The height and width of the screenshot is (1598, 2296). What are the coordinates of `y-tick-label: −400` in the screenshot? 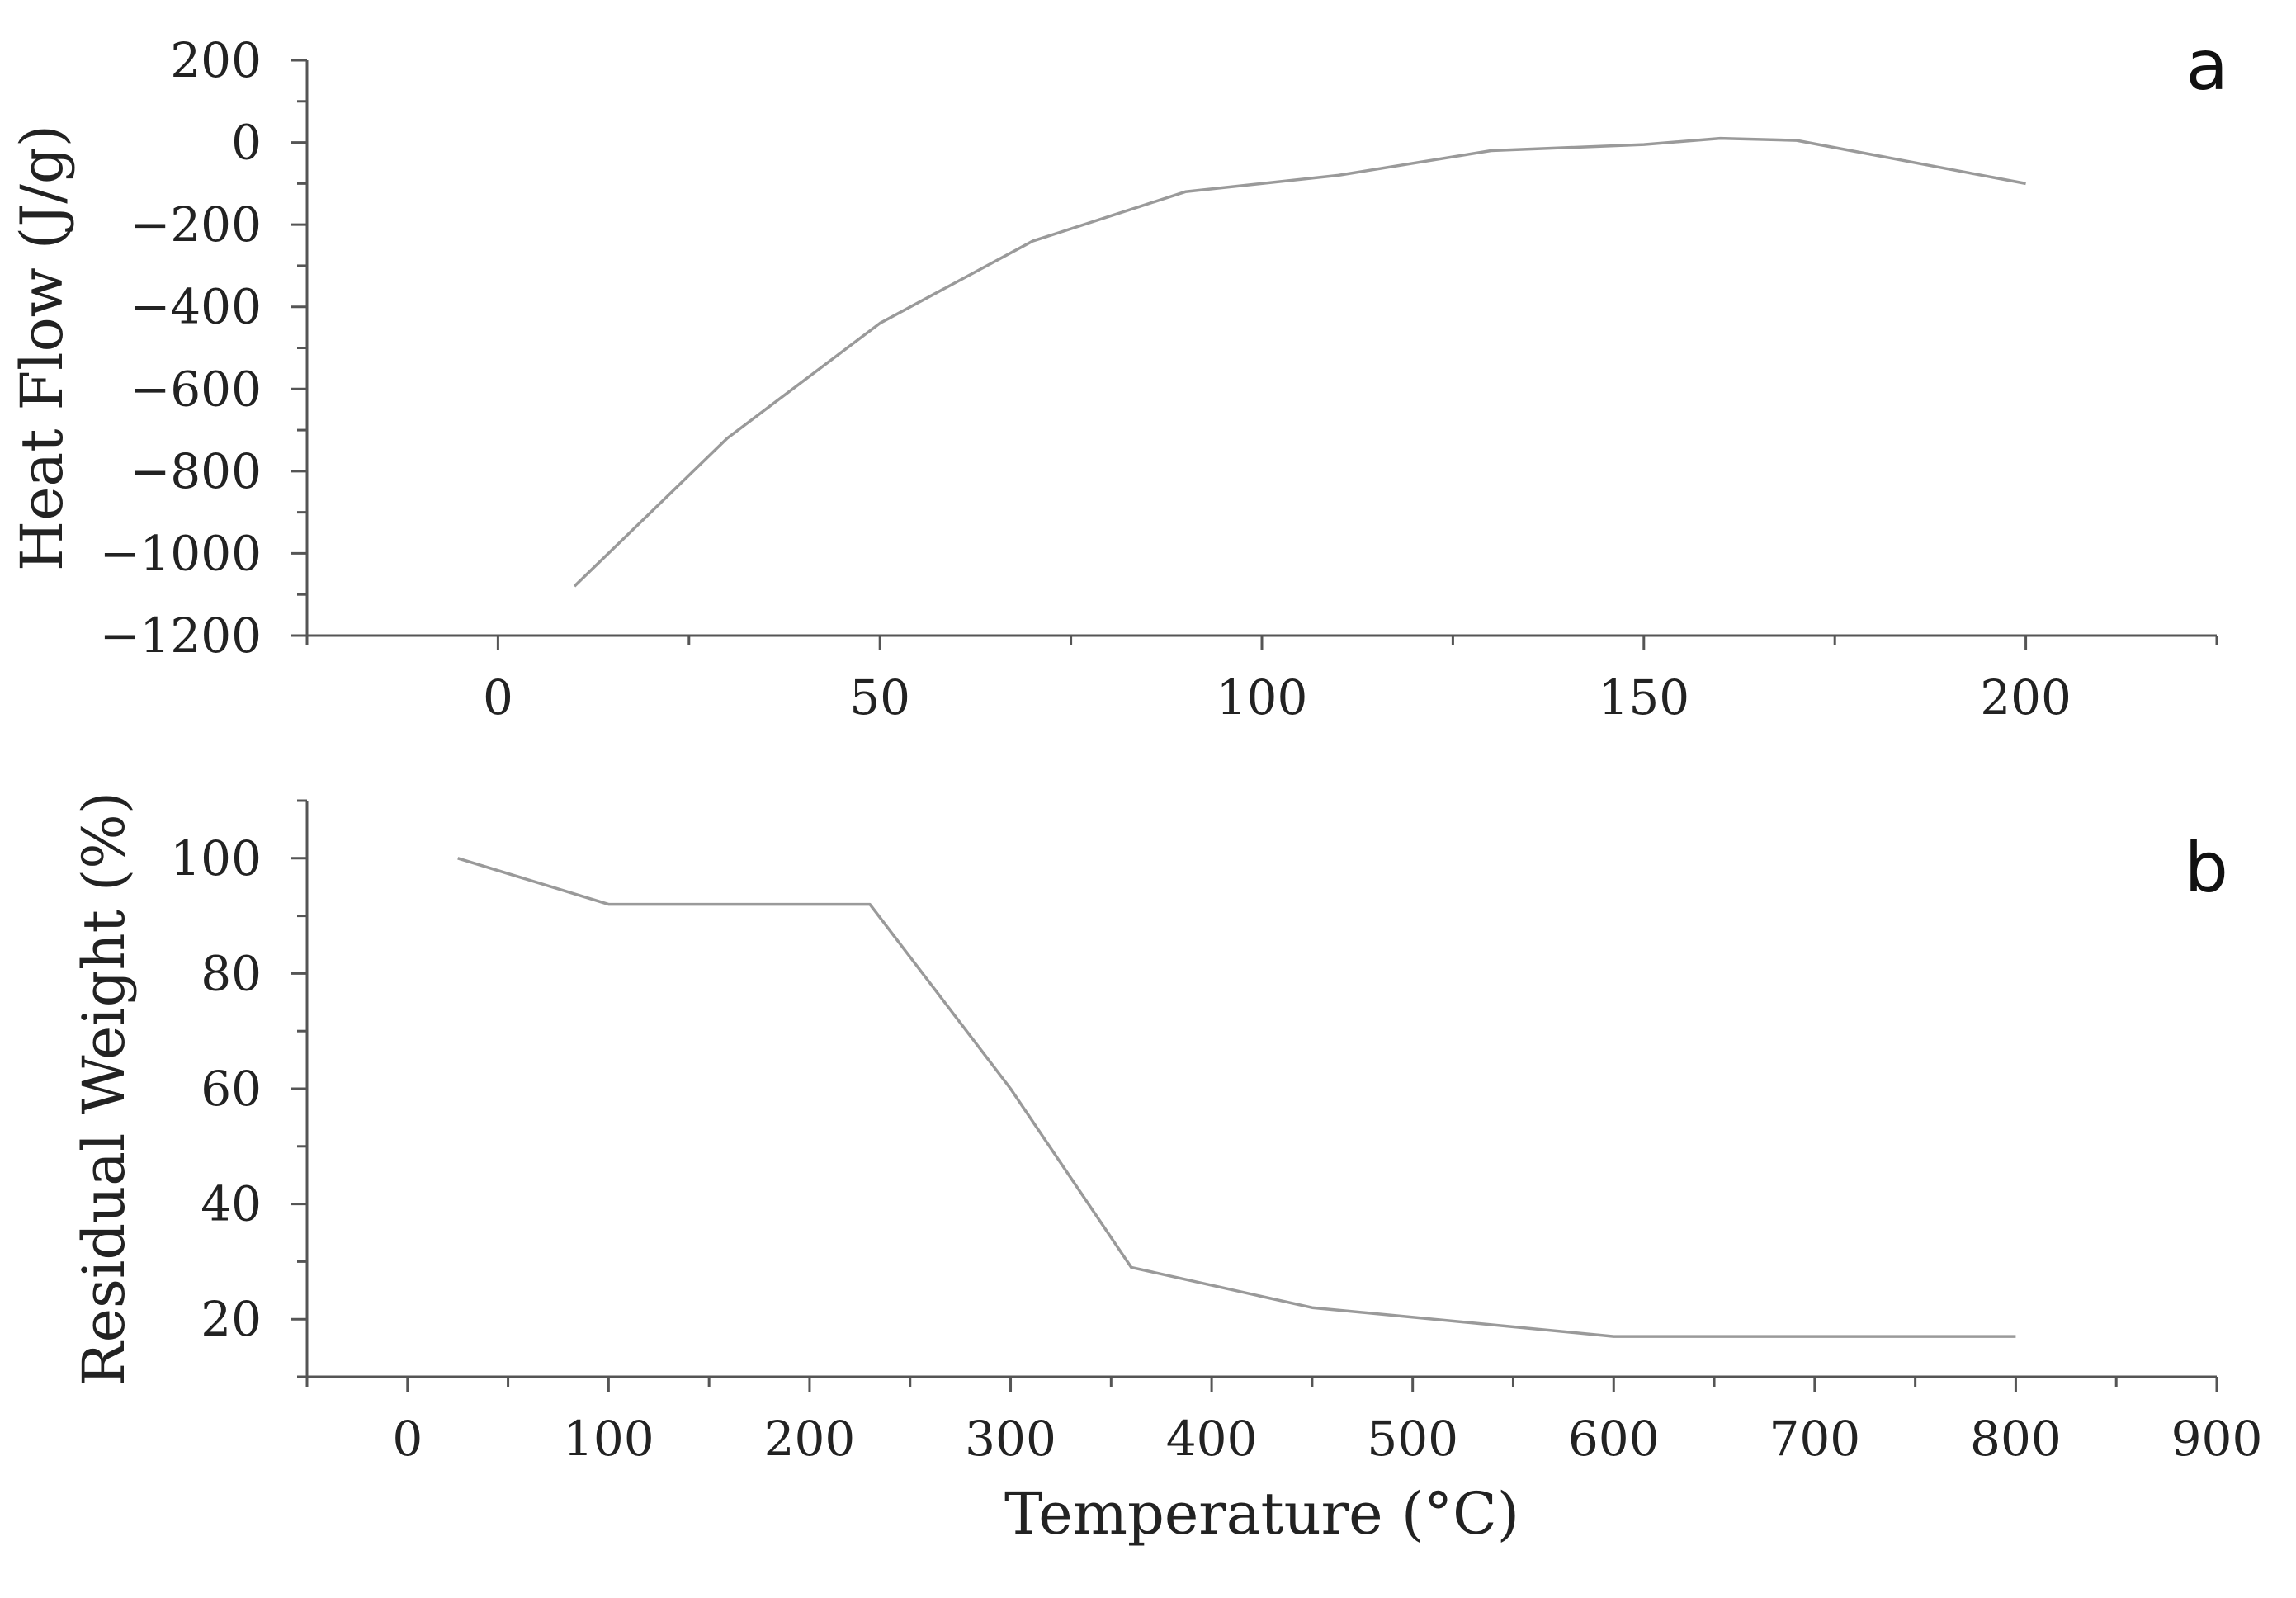 It's located at (196, 307).